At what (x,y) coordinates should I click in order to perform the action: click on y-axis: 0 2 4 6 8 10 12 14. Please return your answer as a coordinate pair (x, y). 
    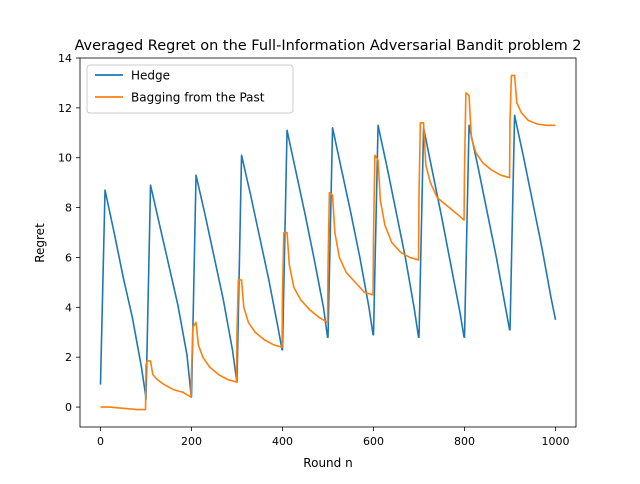
    Looking at the image, I should click on (69, 233).